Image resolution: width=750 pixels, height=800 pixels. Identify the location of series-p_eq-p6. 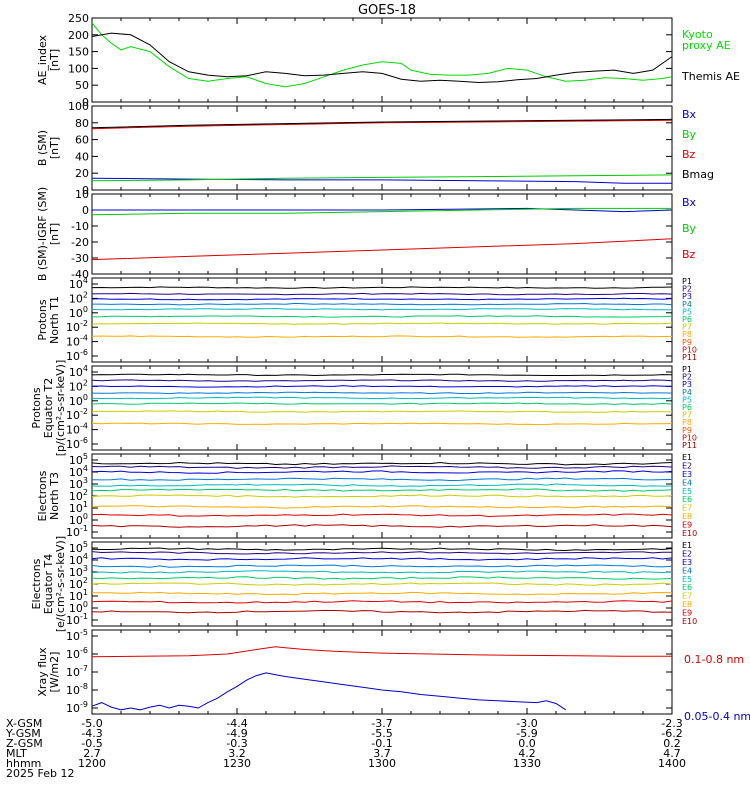
(382, 403).